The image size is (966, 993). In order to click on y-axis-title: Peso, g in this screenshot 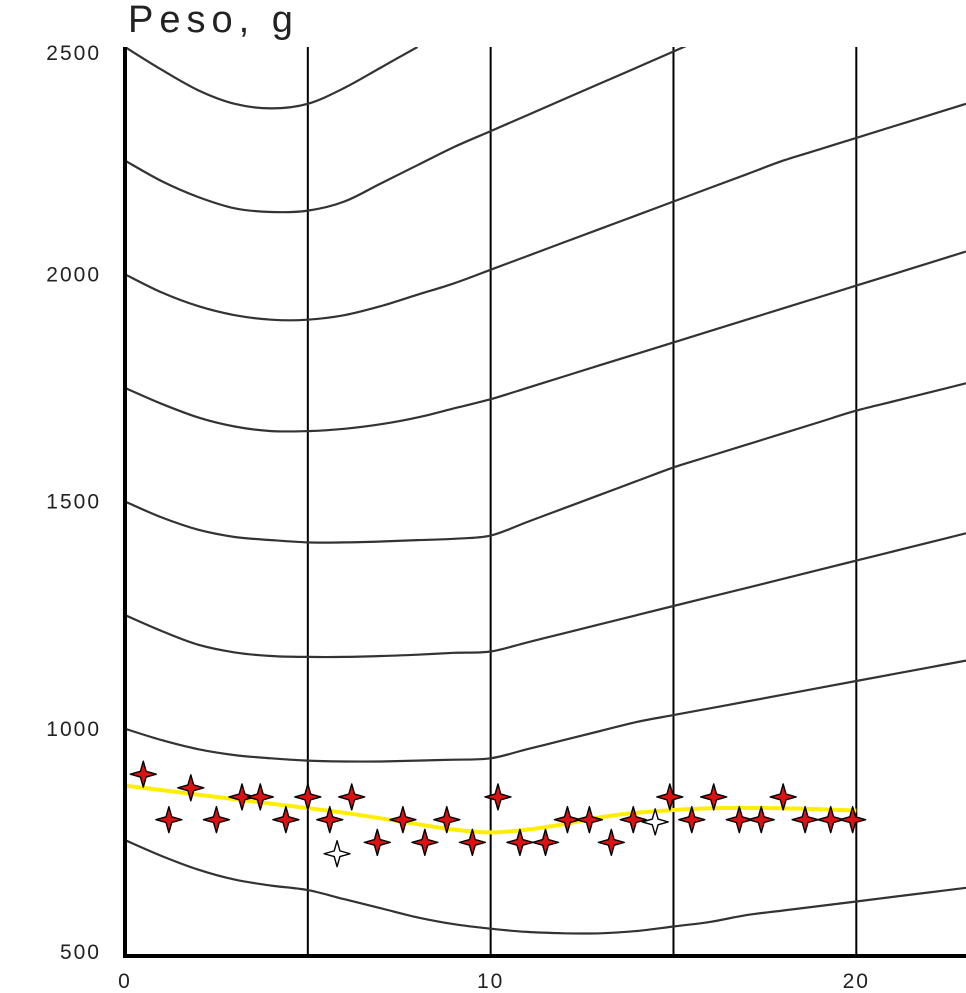, I will do `click(213, 20)`.